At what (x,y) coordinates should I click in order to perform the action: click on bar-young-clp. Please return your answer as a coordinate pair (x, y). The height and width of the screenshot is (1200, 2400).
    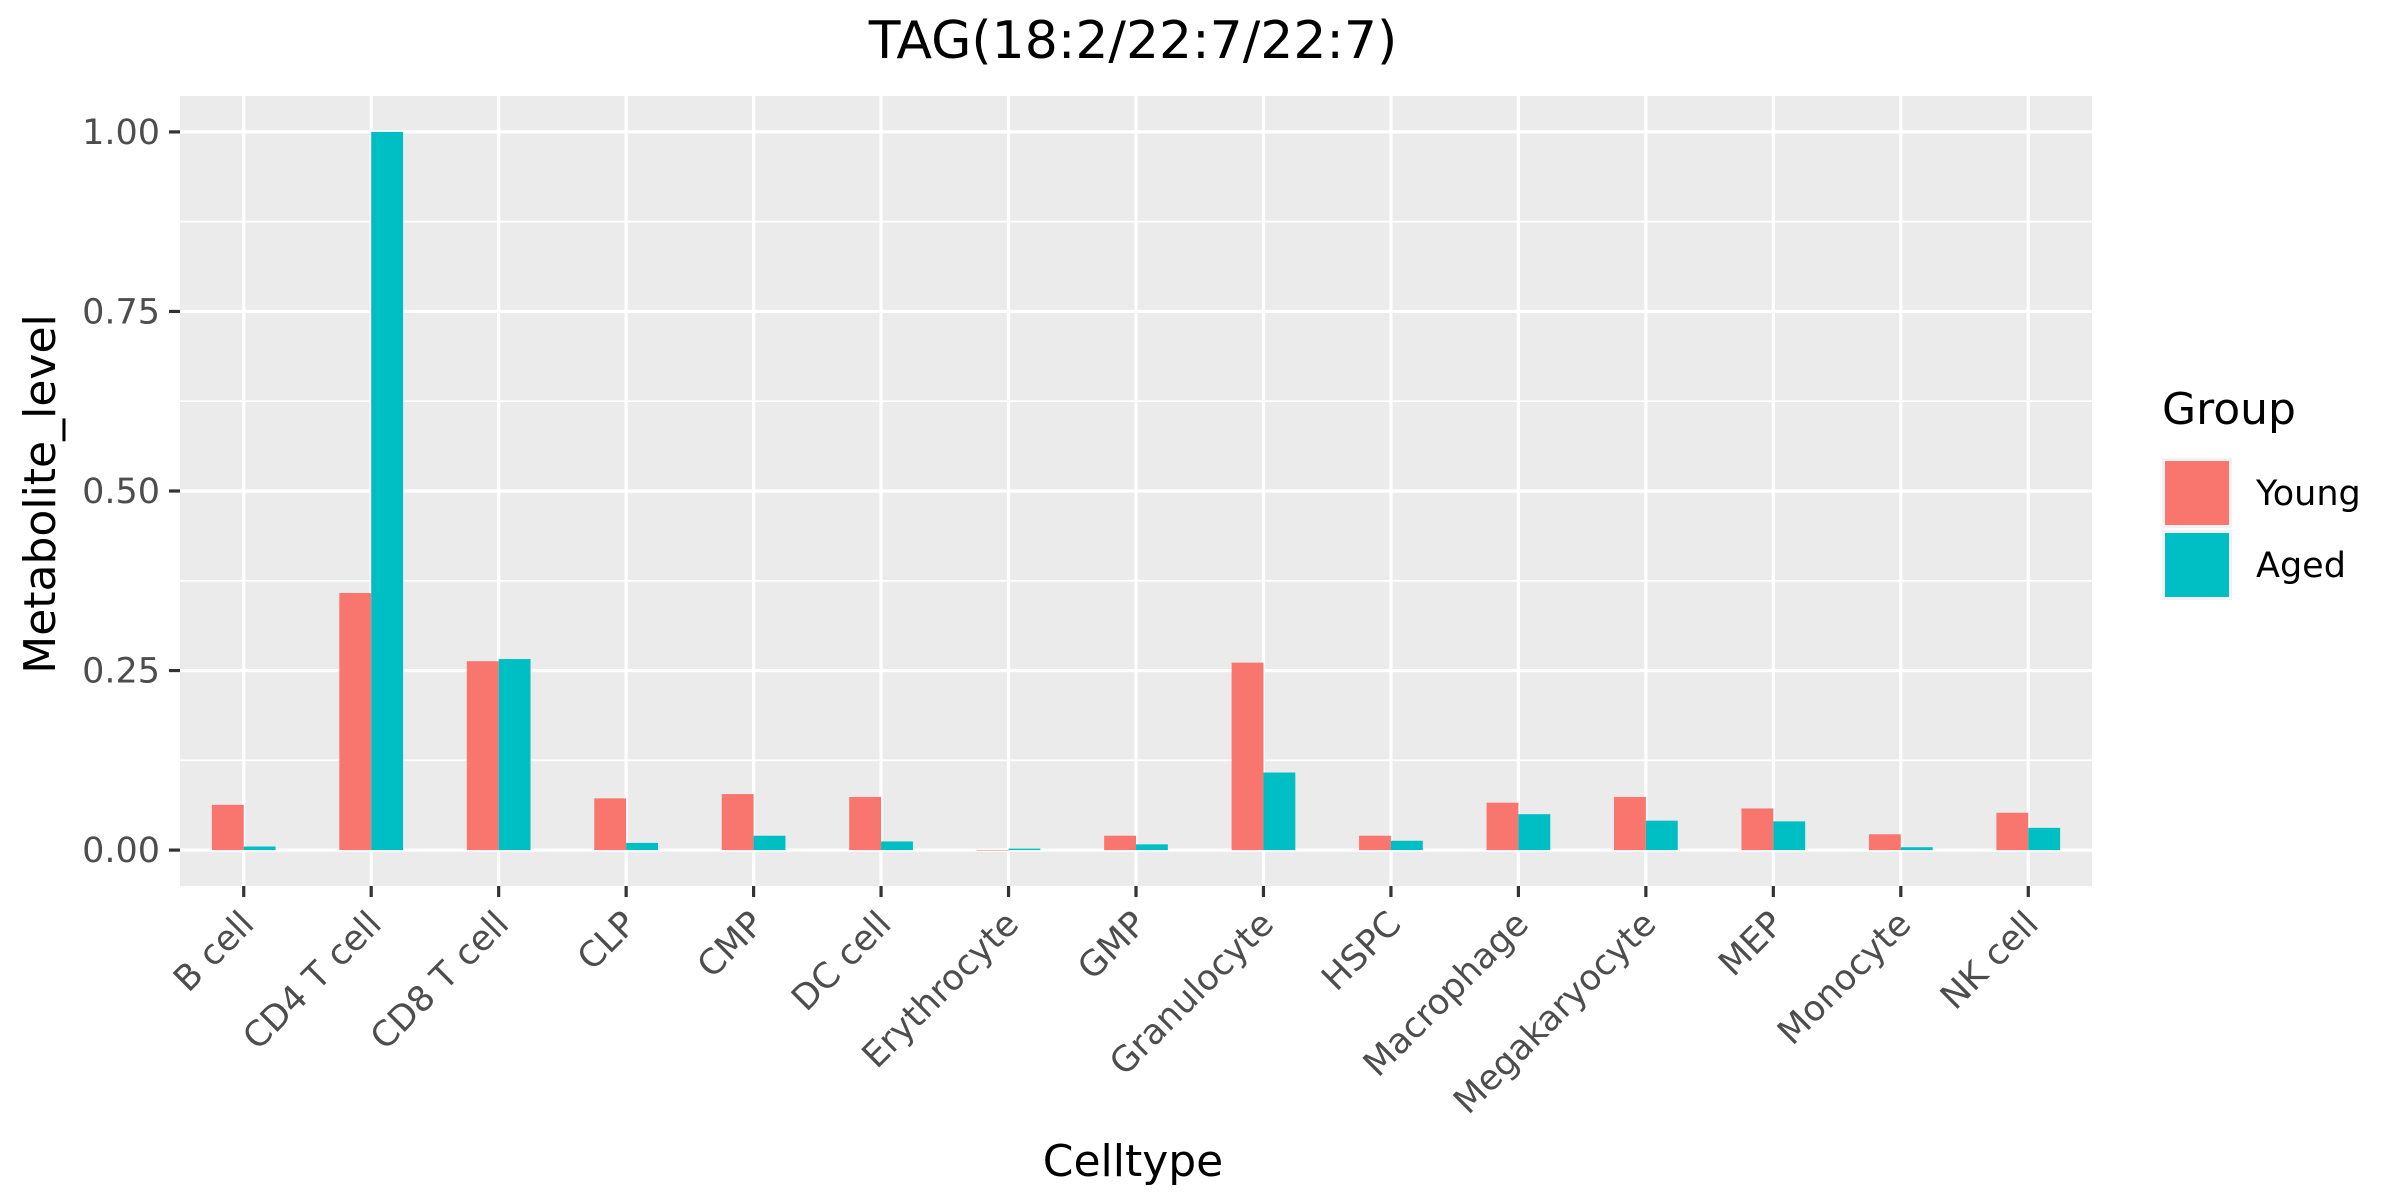
    Looking at the image, I should click on (610, 824).